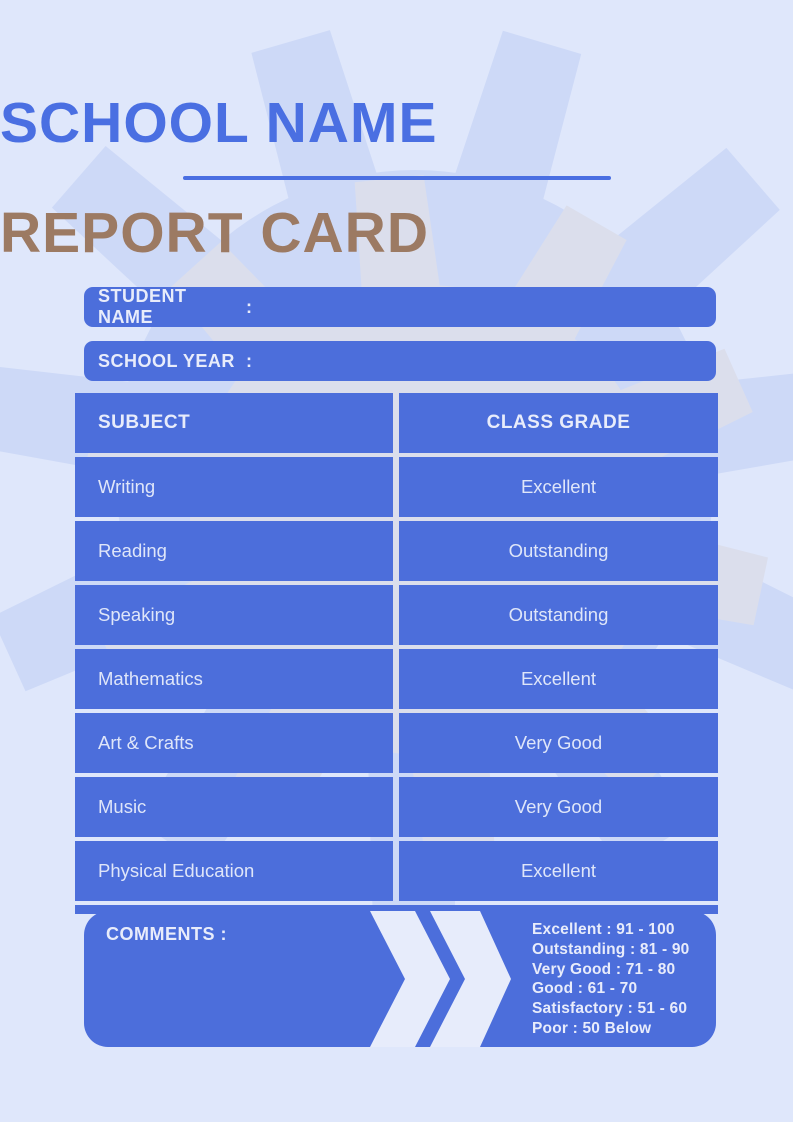 This screenshot has height=1122, width=793. I want to click on grade-scale-line: Good : 61 - 70, so click(585, 989).